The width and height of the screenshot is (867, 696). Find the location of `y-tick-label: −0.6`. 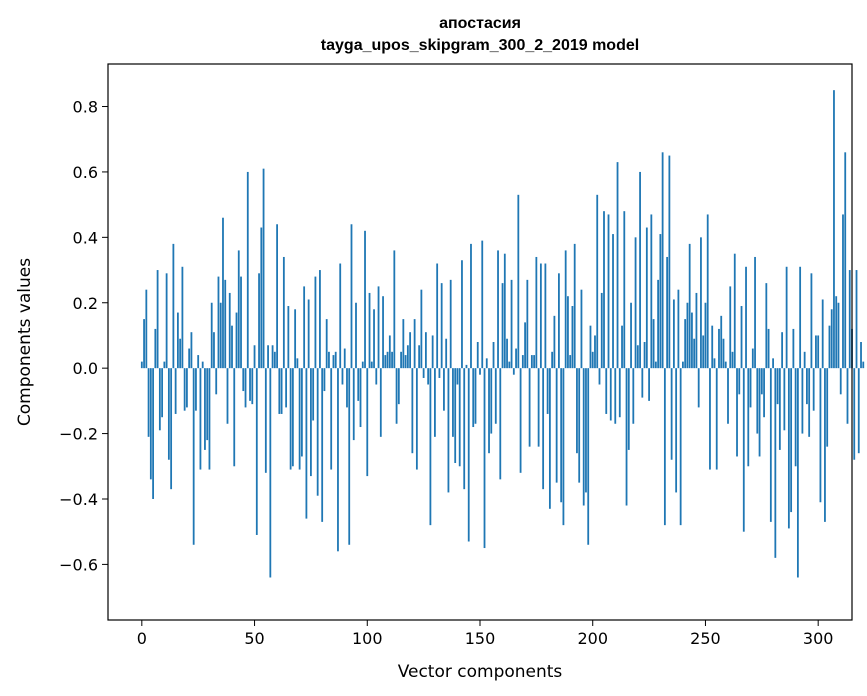

y-tick-label: −0.6 is located at coordinates (78, 564).